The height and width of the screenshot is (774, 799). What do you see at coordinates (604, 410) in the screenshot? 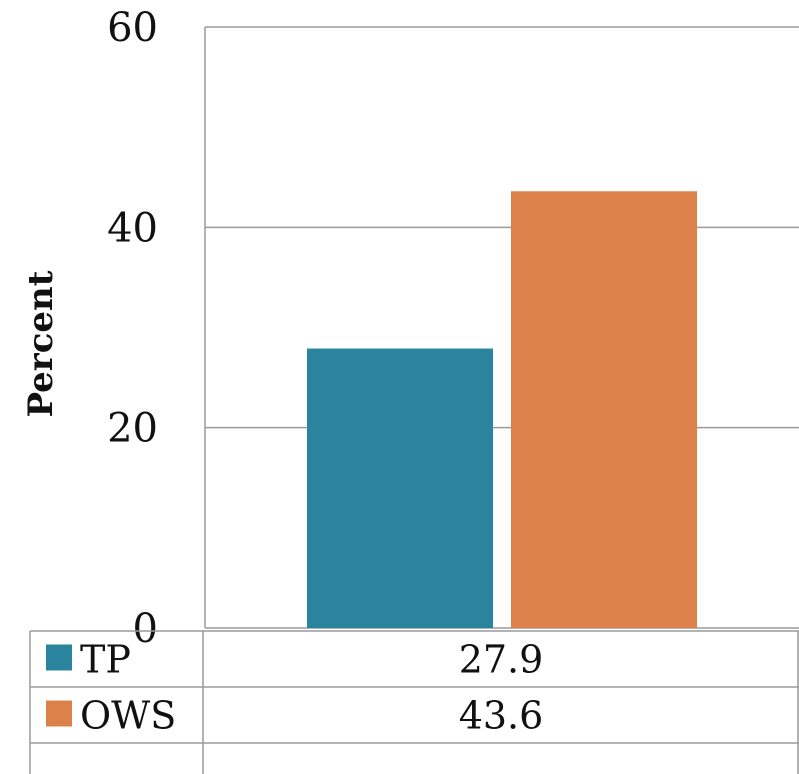
I see `bar-ows` at bounding box center [604, 410].